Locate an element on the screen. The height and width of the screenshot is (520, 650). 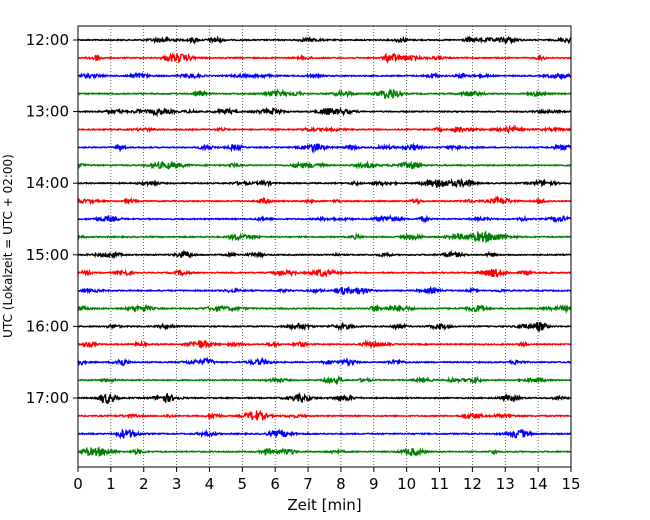
y-axis-label: UTC (Lokalzeit = UTC + 02:00) is located at coordinates (8, 246).